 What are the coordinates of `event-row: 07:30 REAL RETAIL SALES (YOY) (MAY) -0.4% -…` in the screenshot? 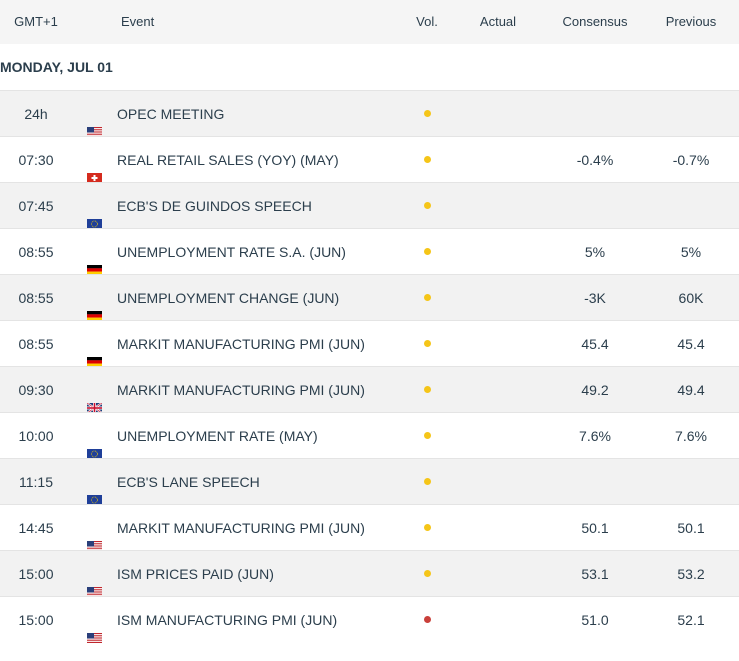 It's located at (369, 159).